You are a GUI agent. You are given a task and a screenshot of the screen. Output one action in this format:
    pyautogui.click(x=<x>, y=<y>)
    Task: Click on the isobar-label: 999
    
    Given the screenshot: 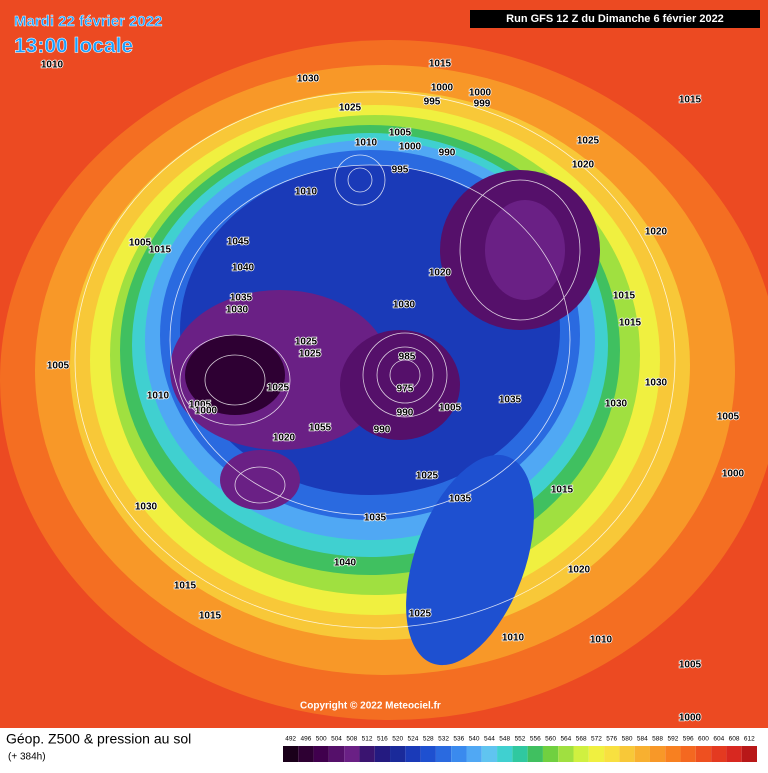 What is the action you would take?
    pyautogui.click(x=482, y=104)
    